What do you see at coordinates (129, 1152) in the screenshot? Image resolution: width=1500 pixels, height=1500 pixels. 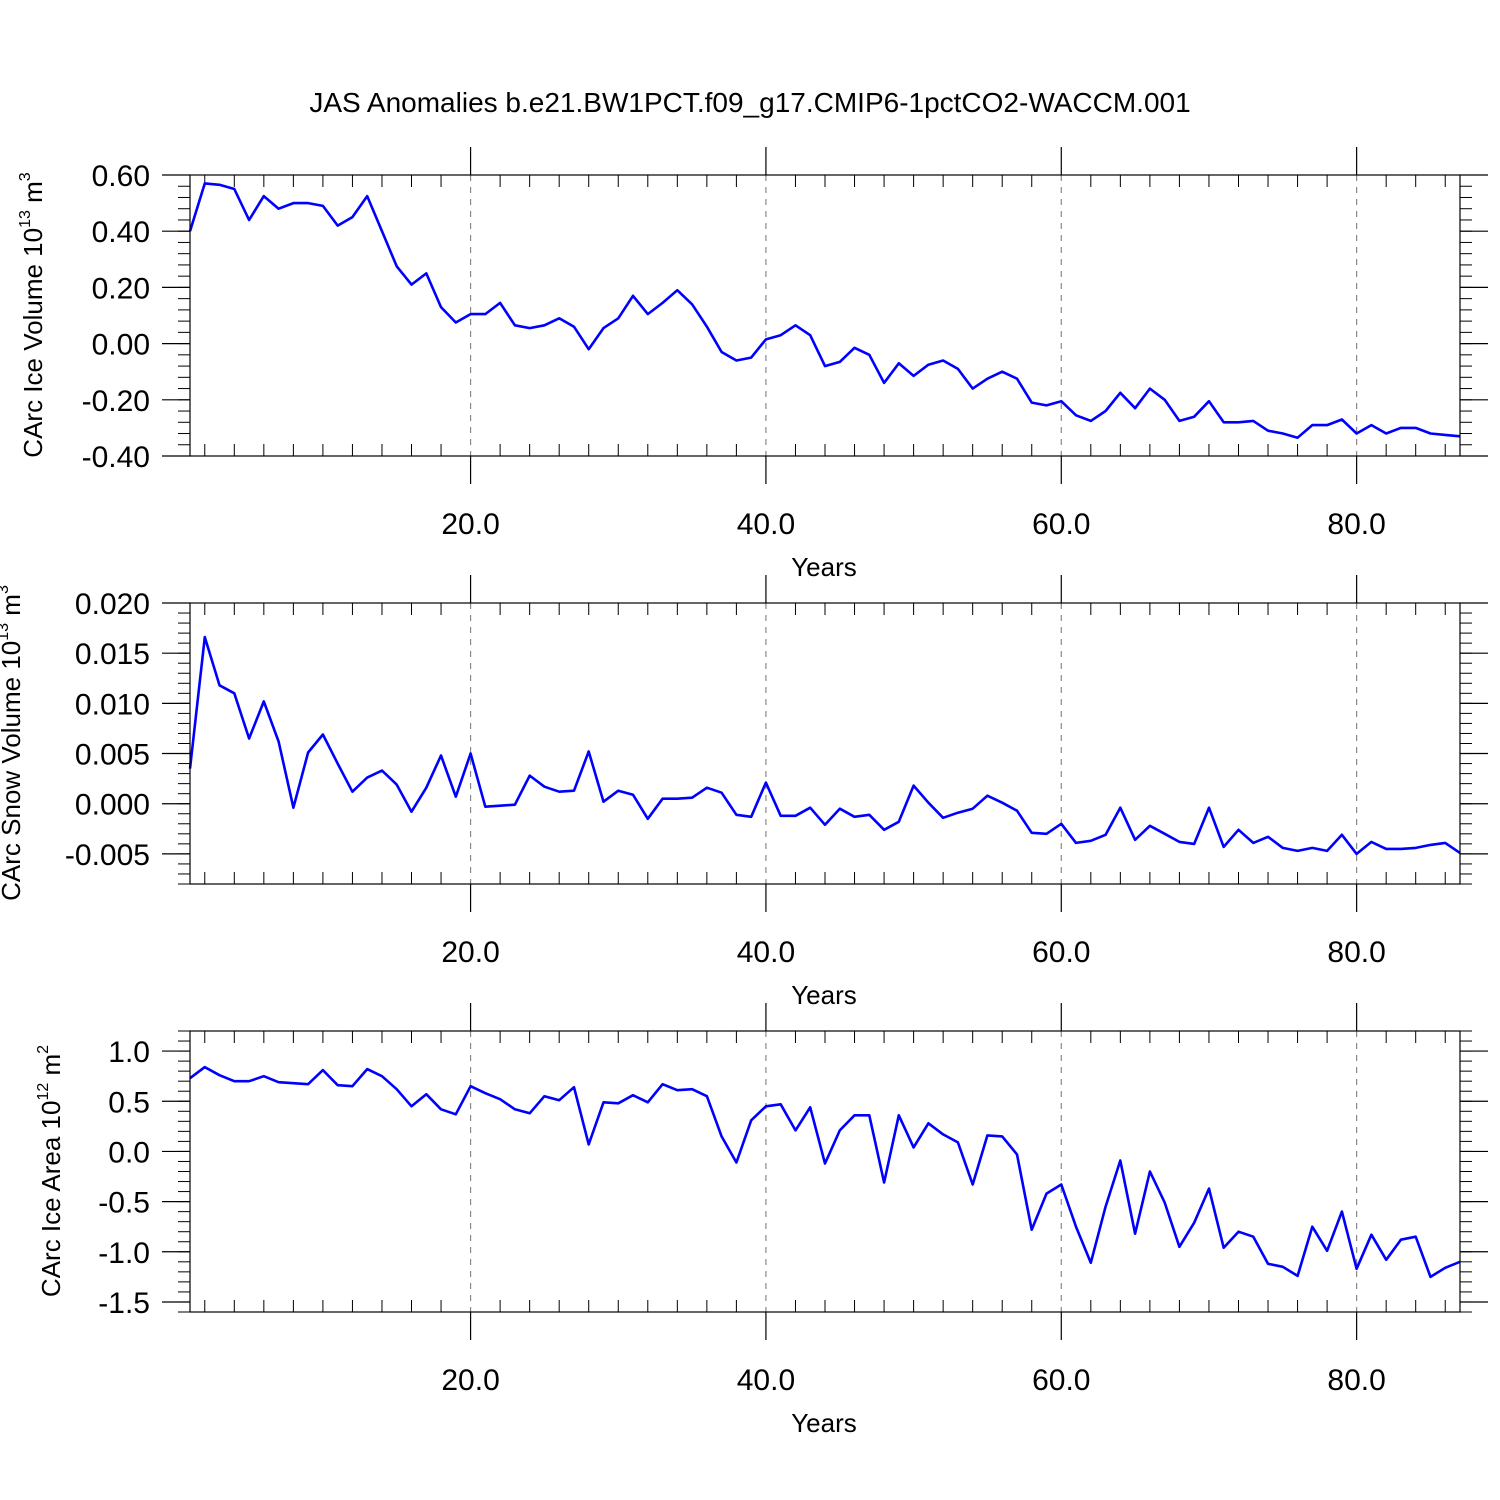 I see `y-tick-label: 0.0` at bounding box center [129, 1152].